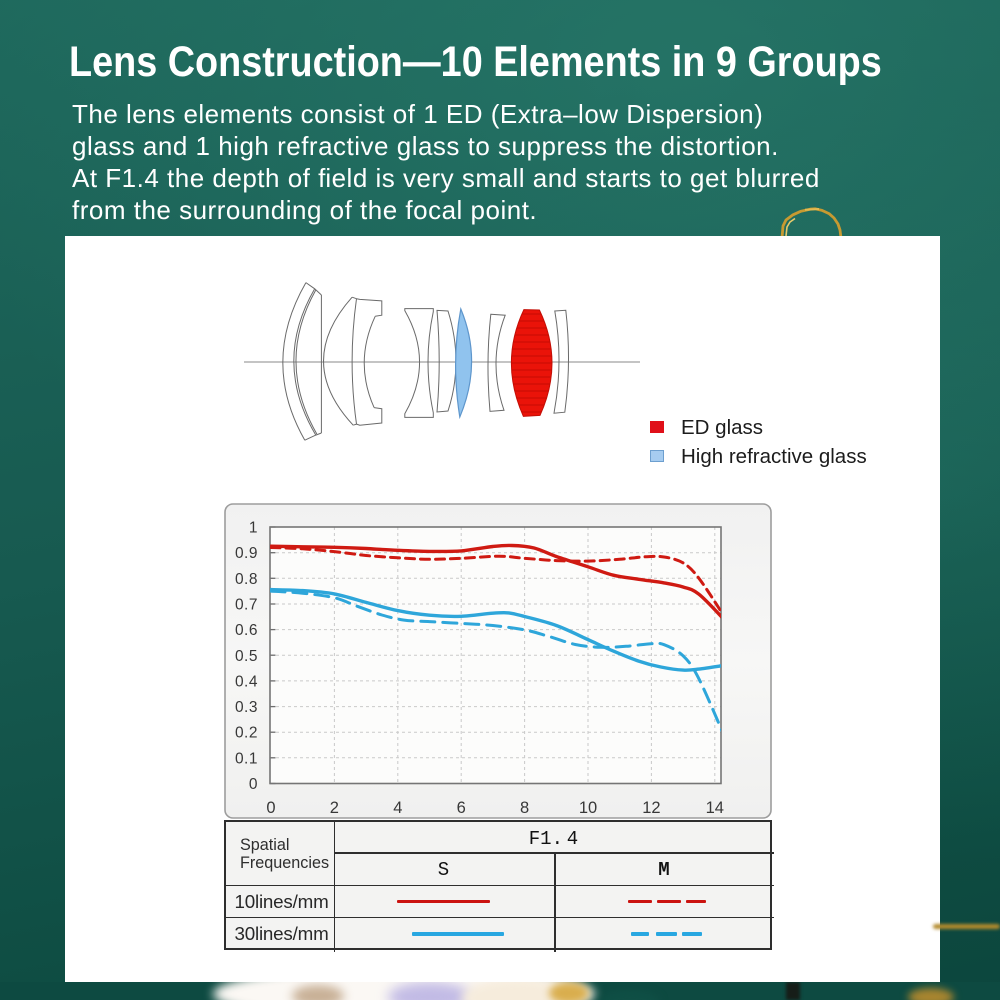  I want to click on svg-text: 0.3, so click(246, 707).